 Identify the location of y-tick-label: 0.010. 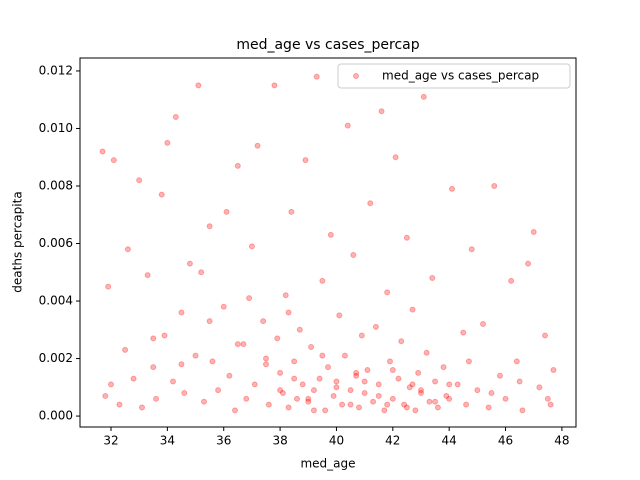
(56, 128).